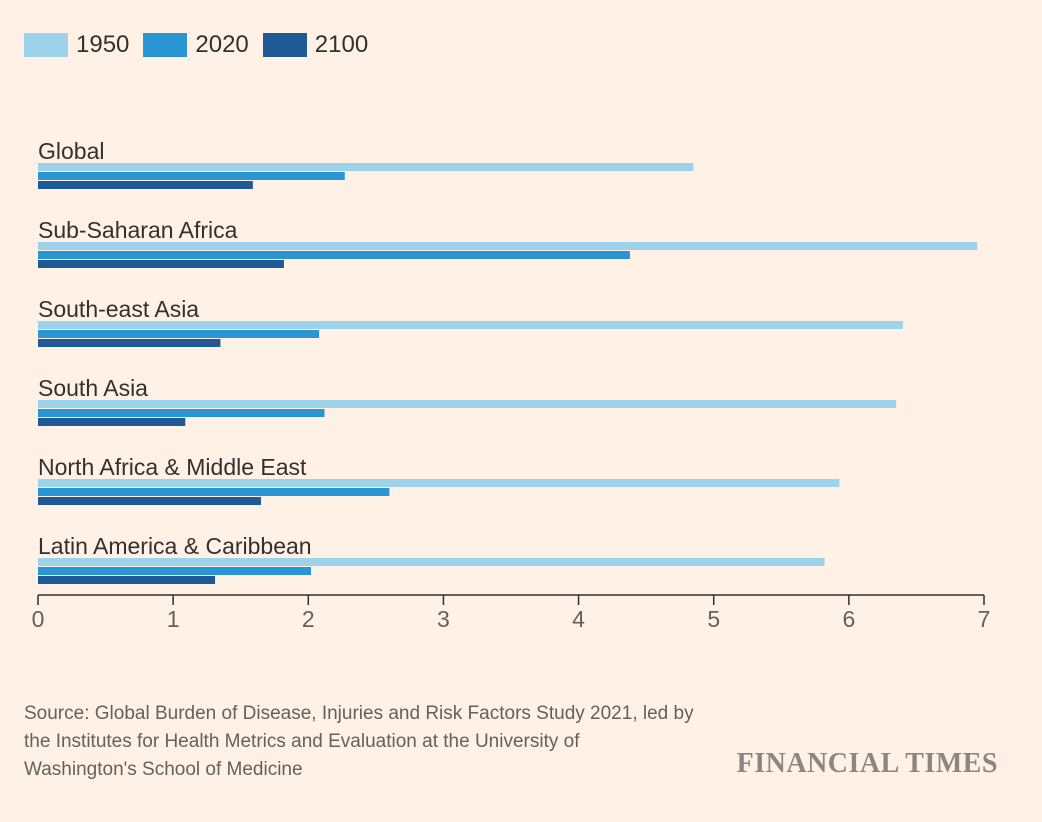  What do you see at coordinates (118, 309) in the screenshot?
I see `category-label-south-east-asia: South-east Asia` at bounding box center [118, 309].